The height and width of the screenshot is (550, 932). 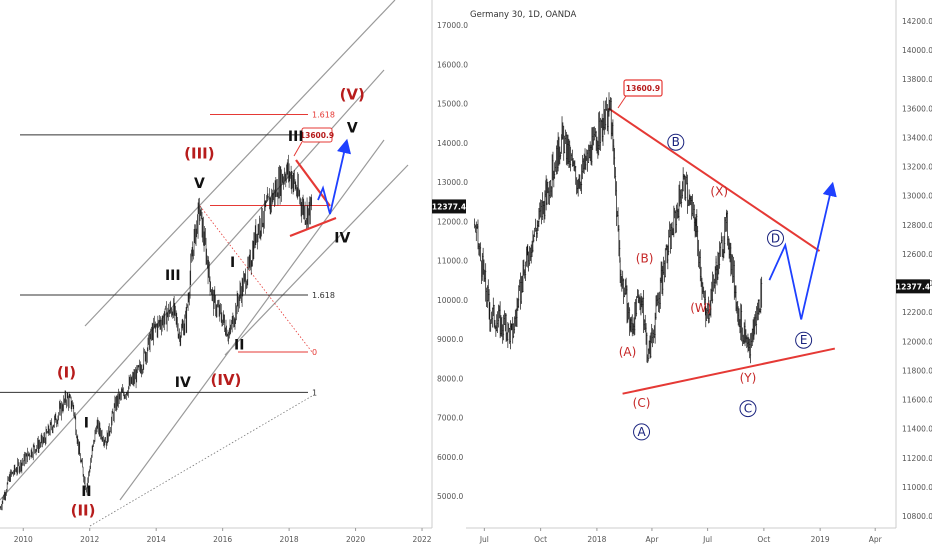 What do you see at coordinates (452, 143) in the screenshot?
I see `left-y-tick-label: 14000.0` at bounding box center [452, 143].